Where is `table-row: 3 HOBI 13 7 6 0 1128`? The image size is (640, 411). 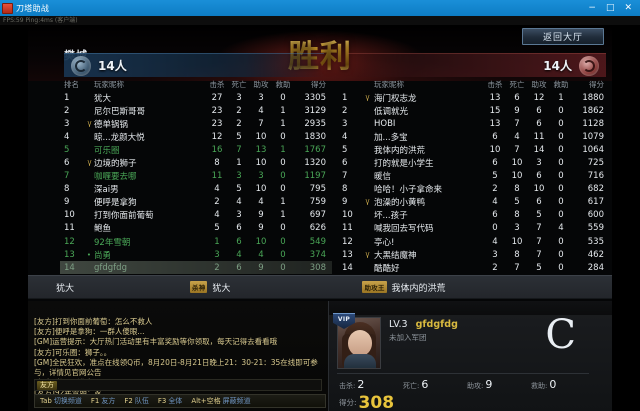 table-row: 3 HOBI 13 7 6 0 1128 is located at coordinates (474, 123).